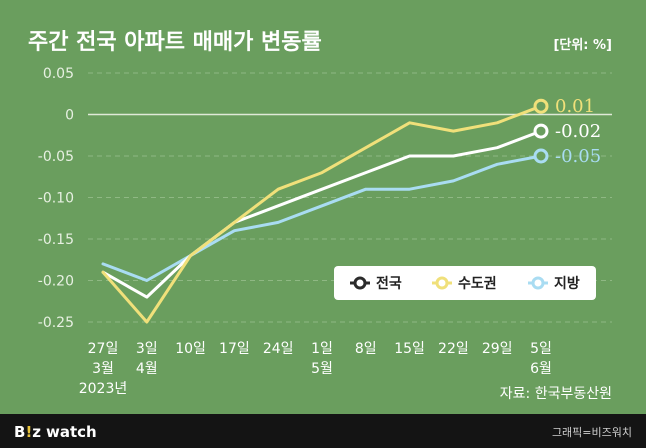 The width and height of the screenshot is (646, 448). What do you see at coordinates (453, 349) in the screenshot?
I see `x-tick-label: 22일` at bounding box center [453, 349].